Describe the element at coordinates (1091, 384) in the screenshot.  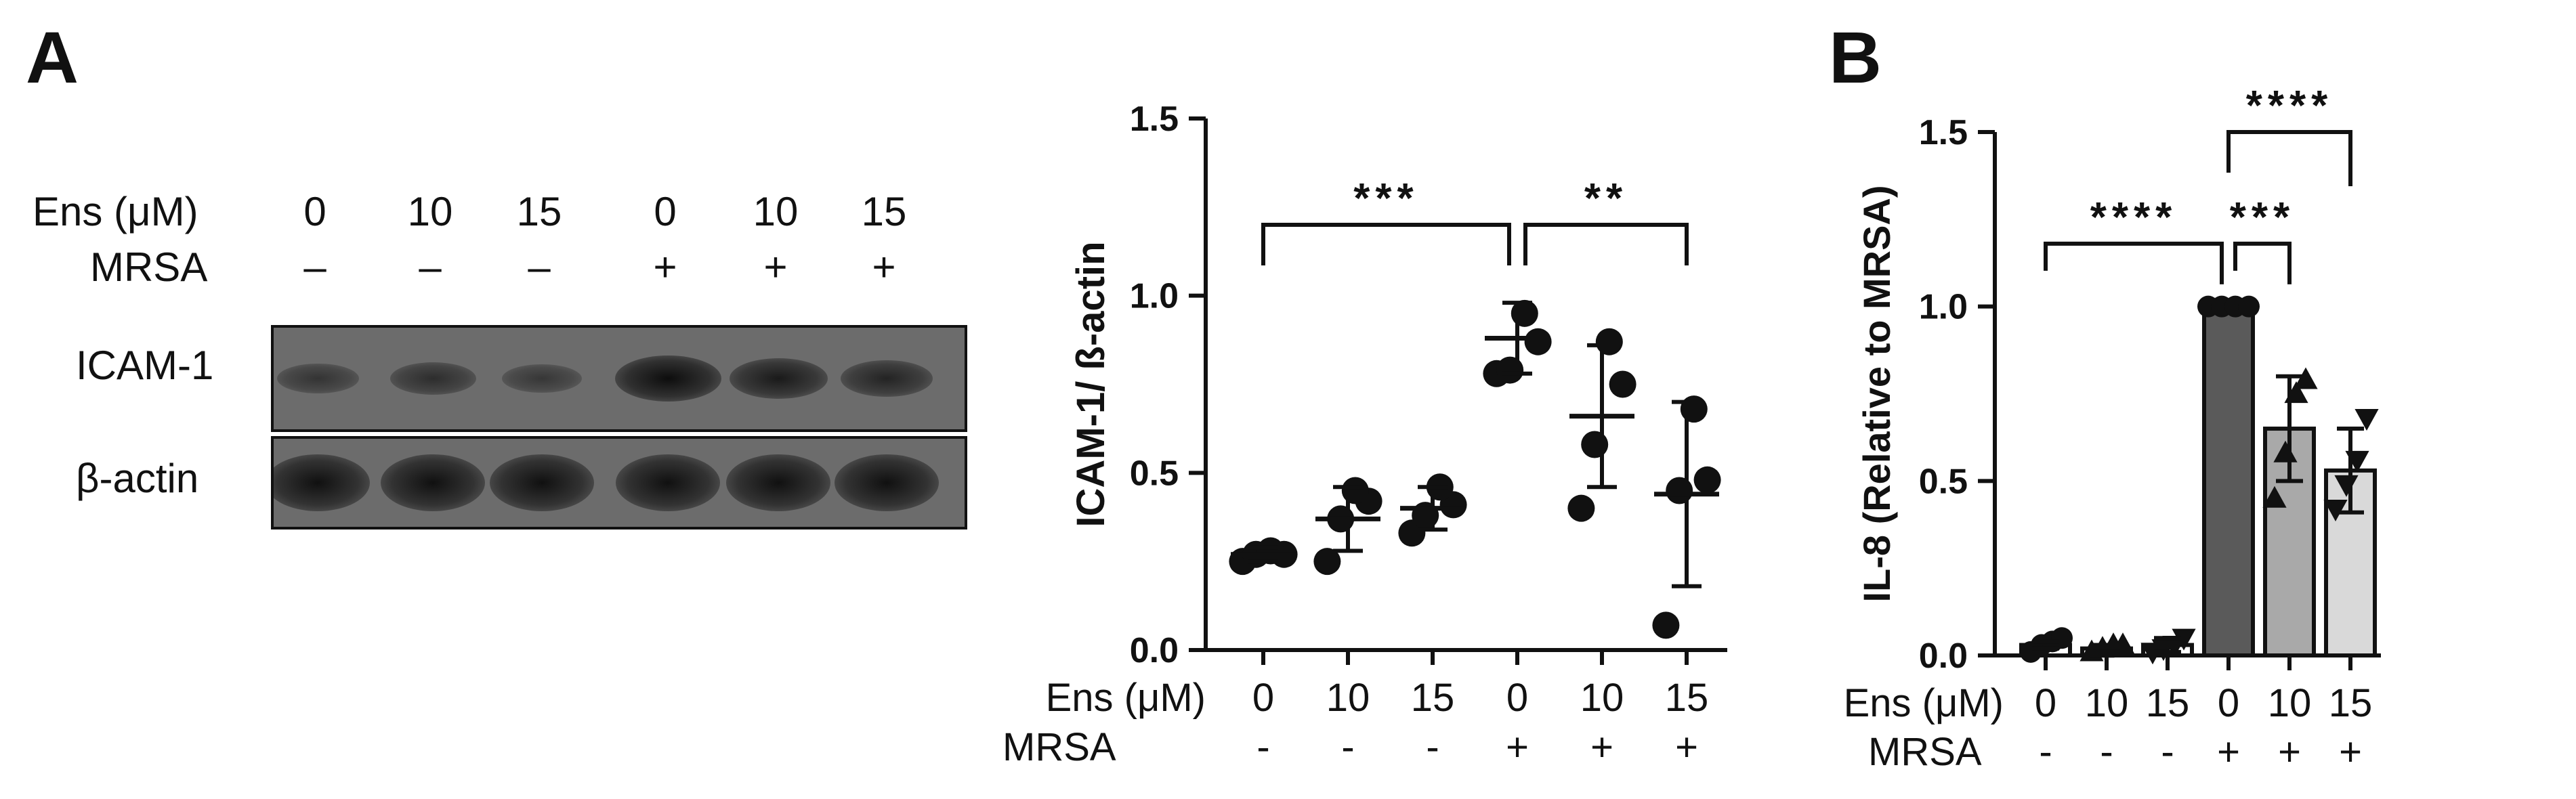
I see `y-axis-label: ICAM-1/ ß-actin` at that location.